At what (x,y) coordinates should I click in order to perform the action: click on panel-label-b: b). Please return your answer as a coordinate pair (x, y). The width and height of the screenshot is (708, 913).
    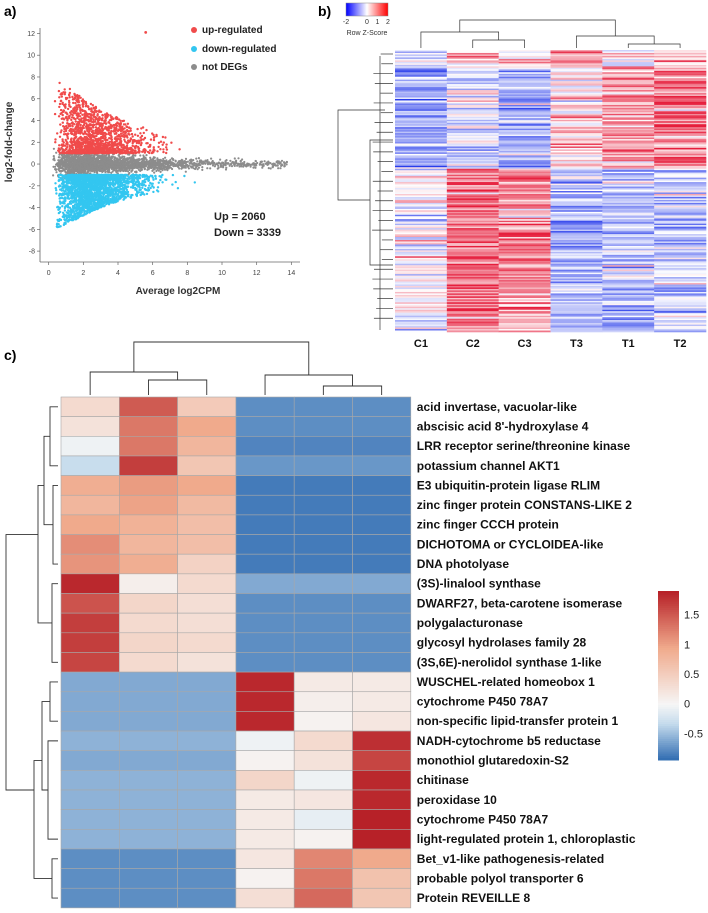
    Looking at the image, I should click on (324, 11).